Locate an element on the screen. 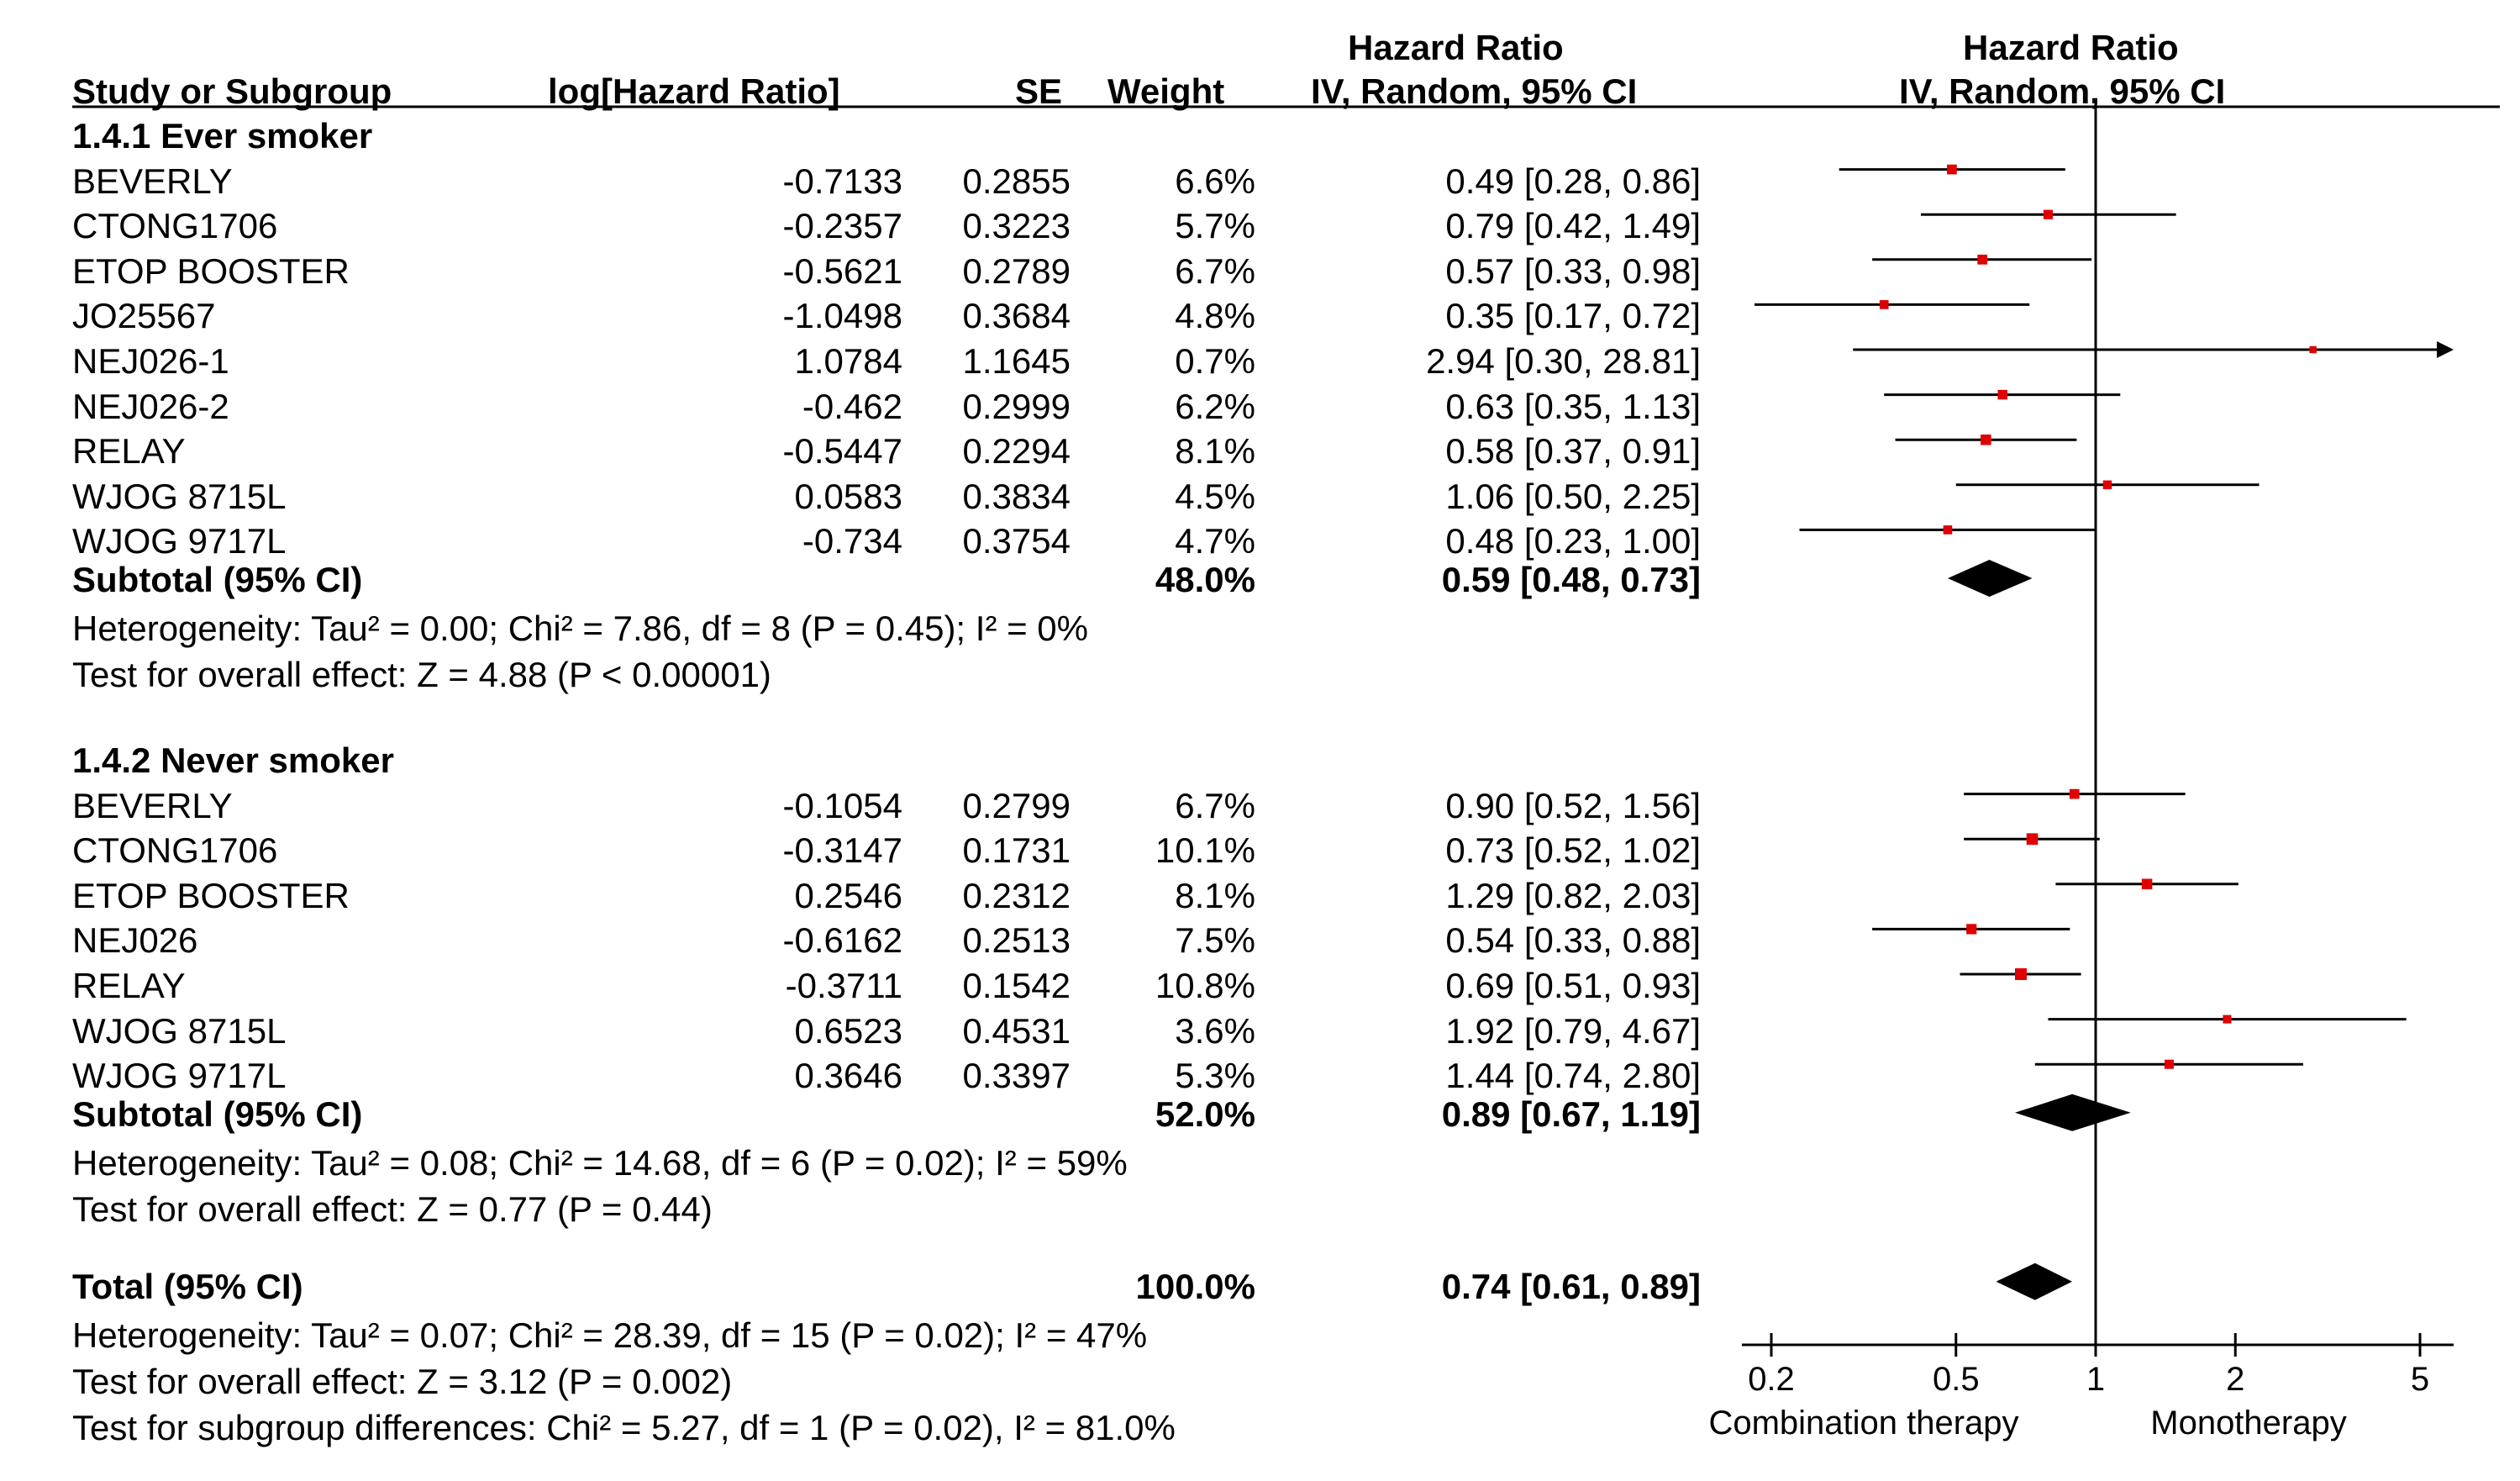  favours-left-label: Combination therapy is located at coordinates (1863, 1423).